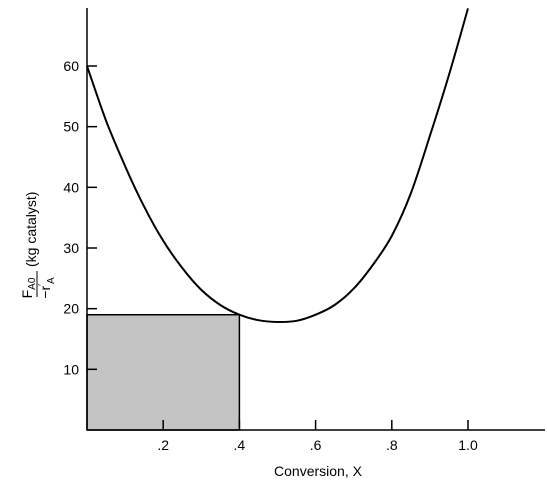  I want to click on y-title-denominator-sub: A, so click(51, 280).